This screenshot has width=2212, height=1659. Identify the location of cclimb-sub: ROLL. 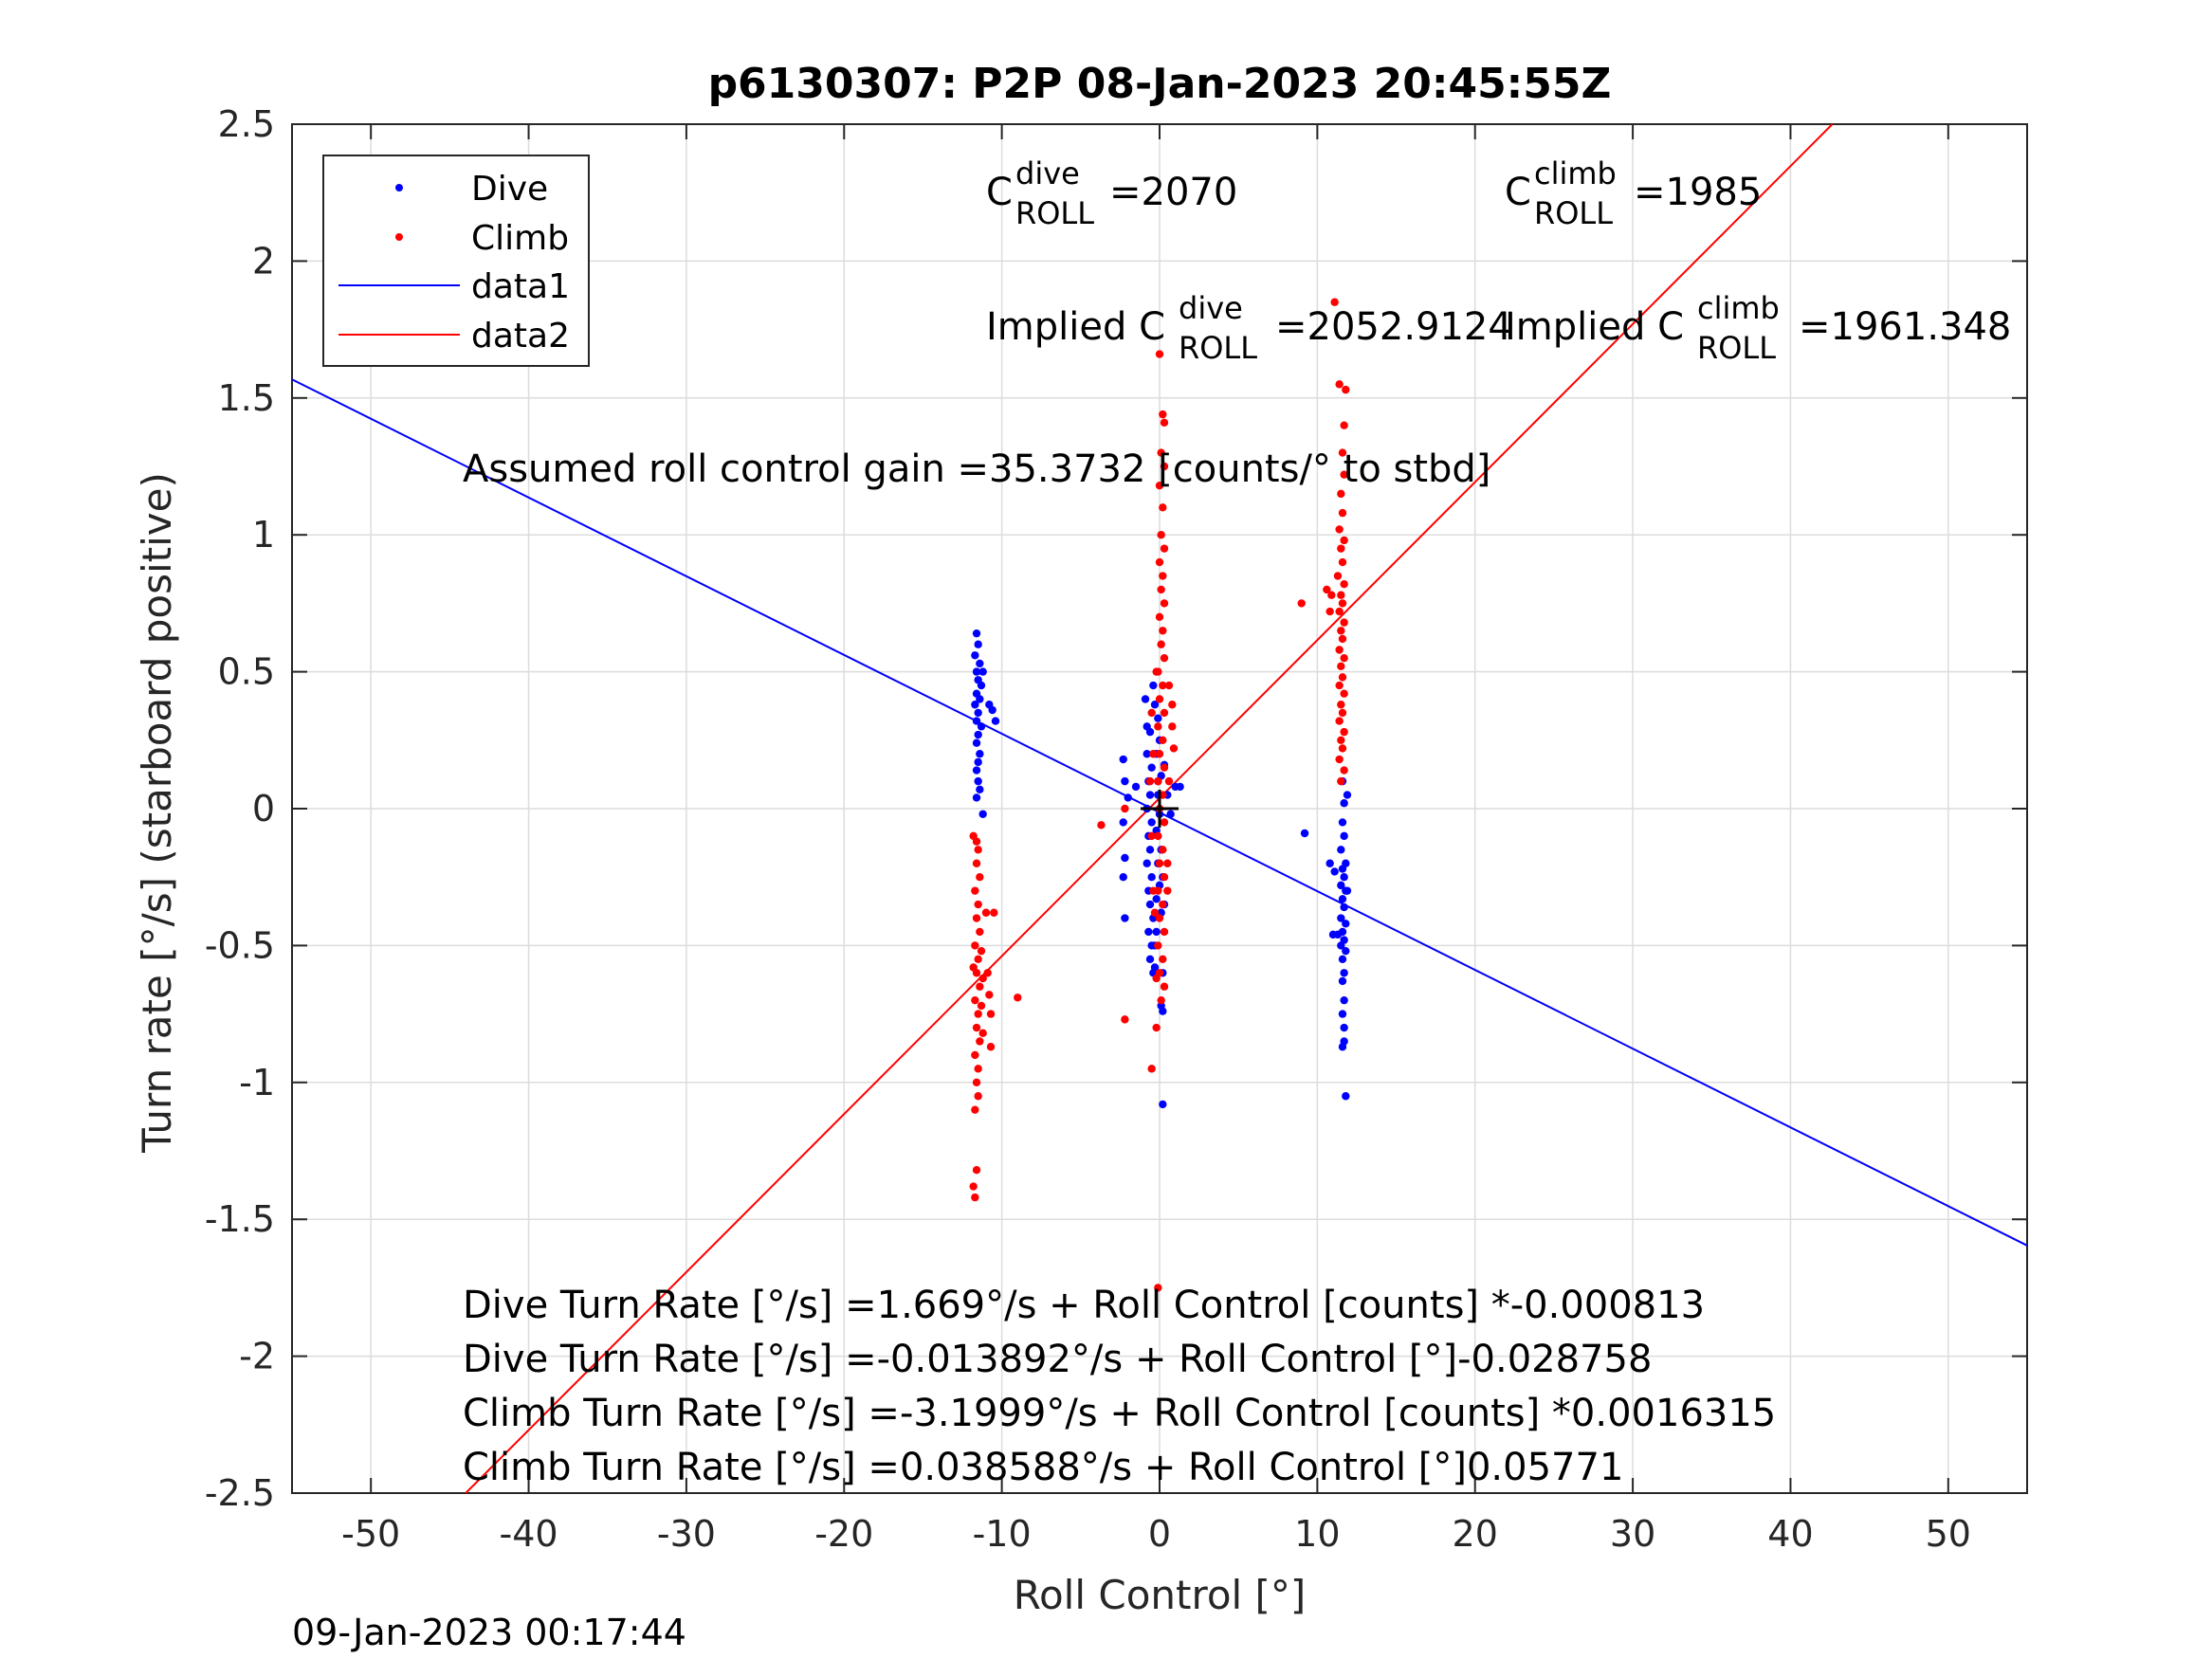
(1573, 213).